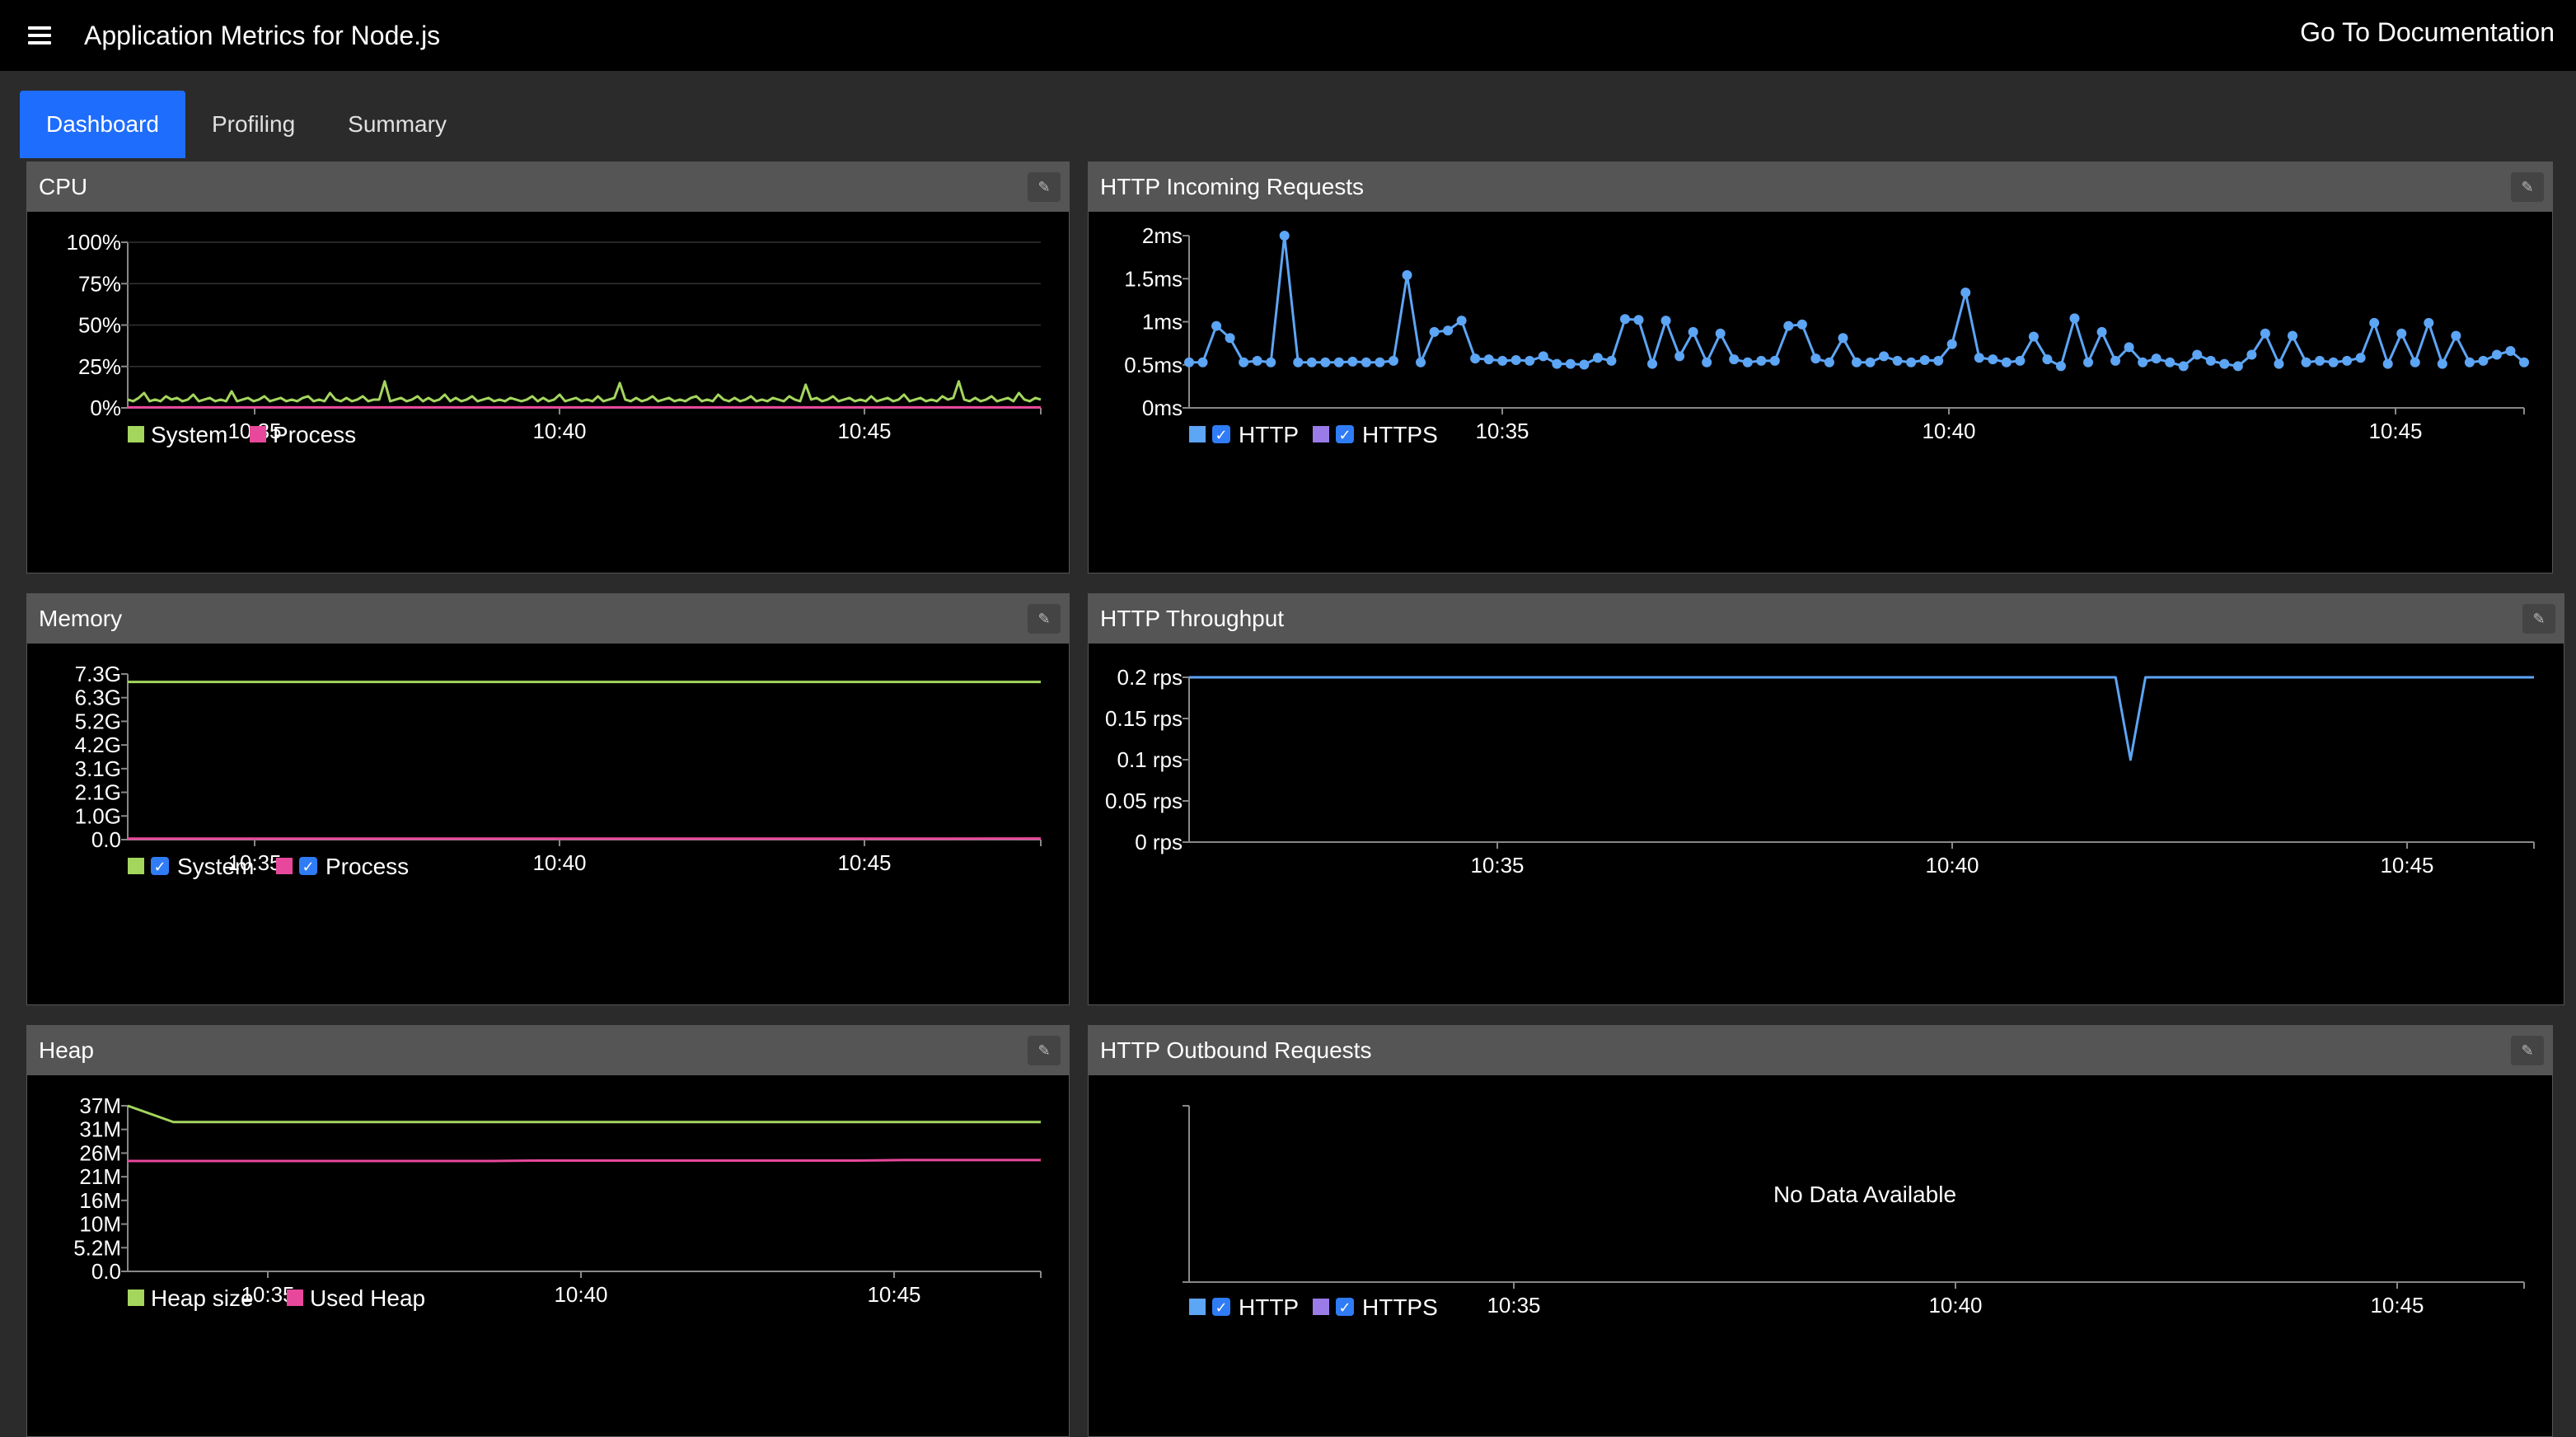 This screenshot has height=1437, width=2576. Describe the element at coordinates (1150, 677) in the screenshot. I see `y-tick-label: 0.2 rps` at that location.